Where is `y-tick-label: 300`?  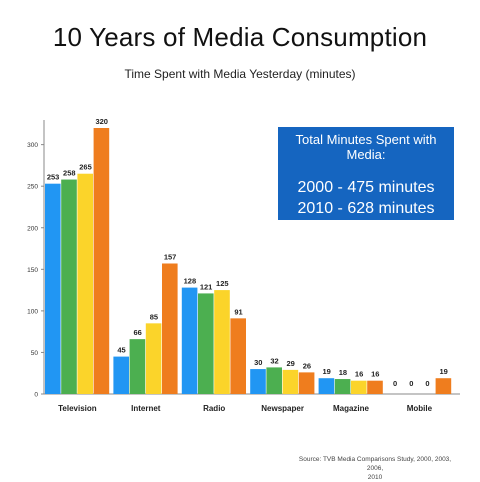
y-tick-label: 300 is located at coordinates (32, 145).